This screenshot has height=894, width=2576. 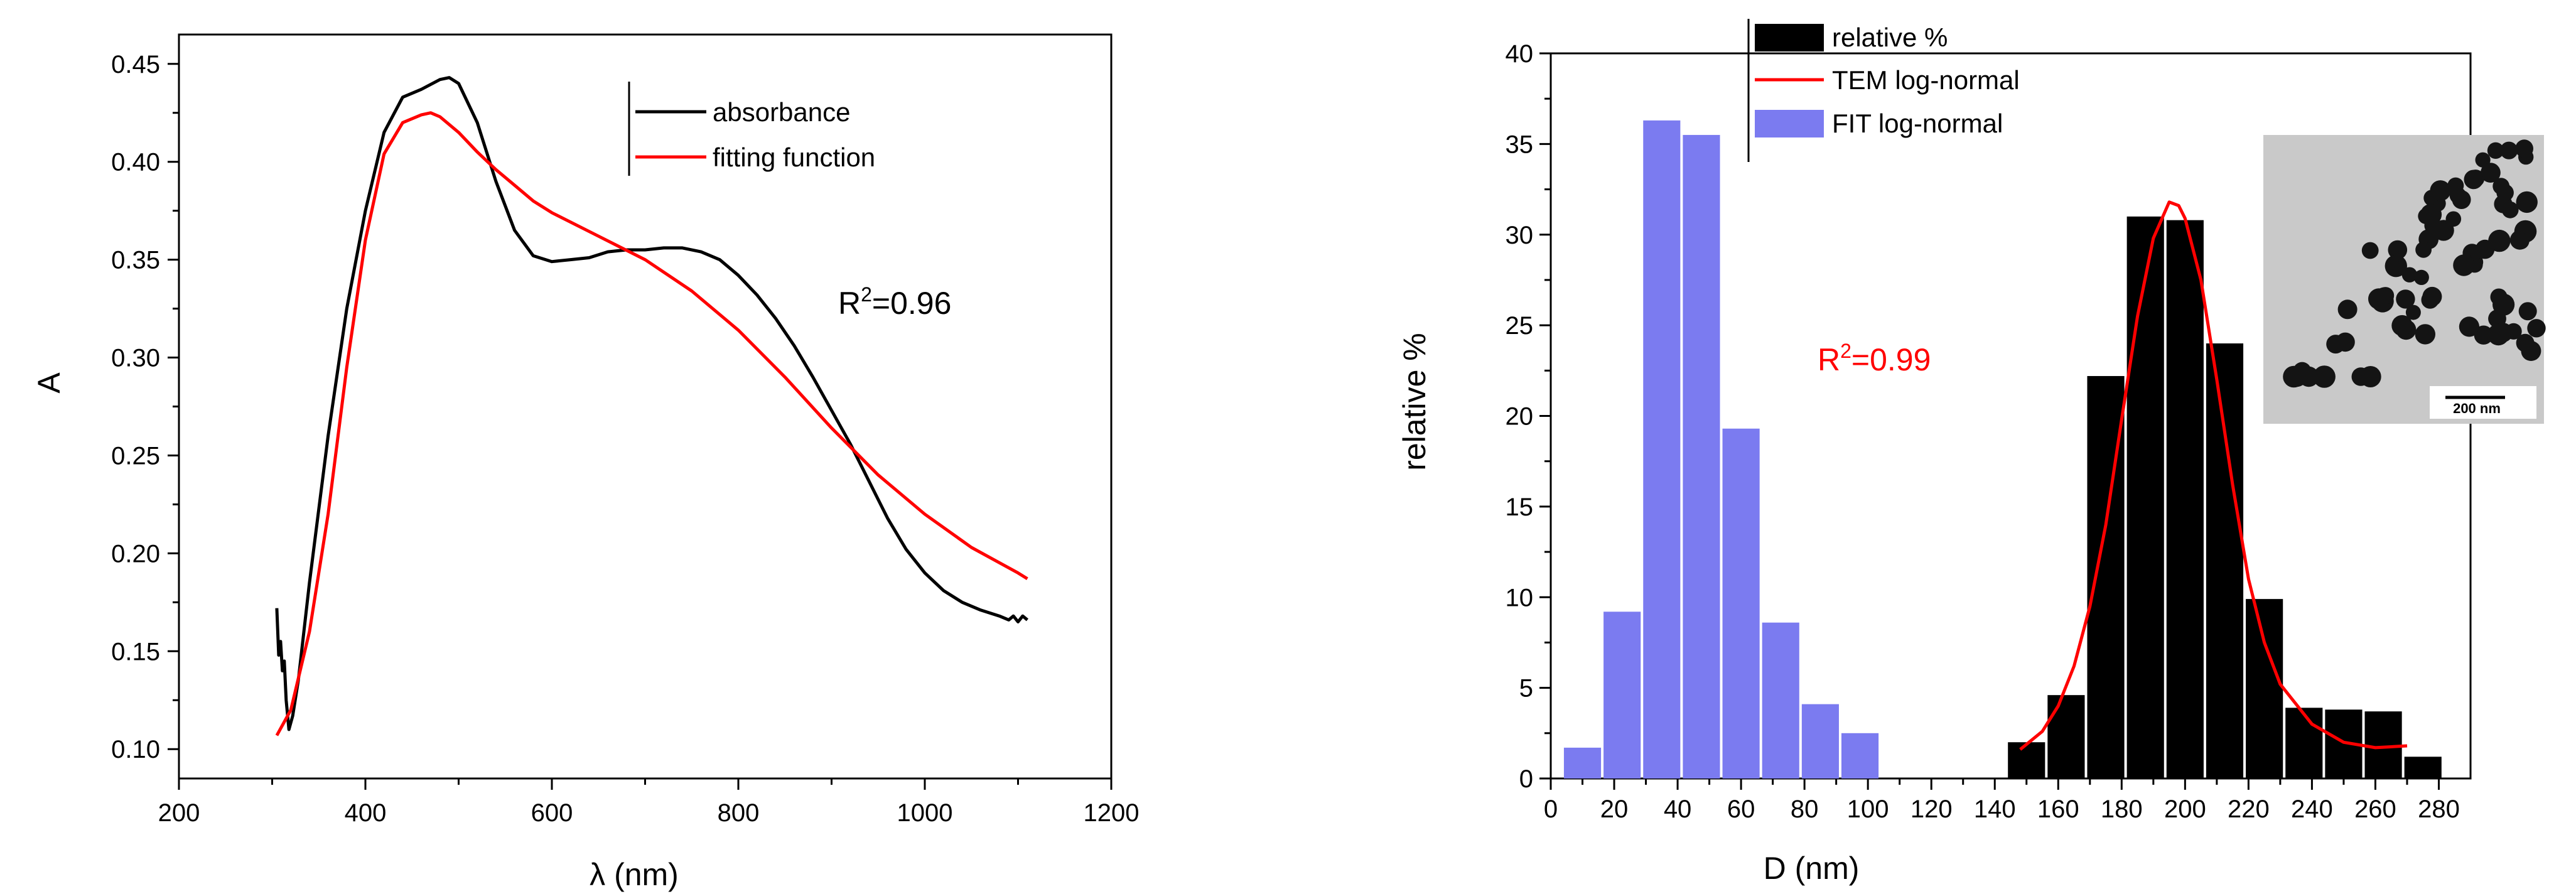 I want to click on x-tick-label: 160, so click(x=2058, y=809).